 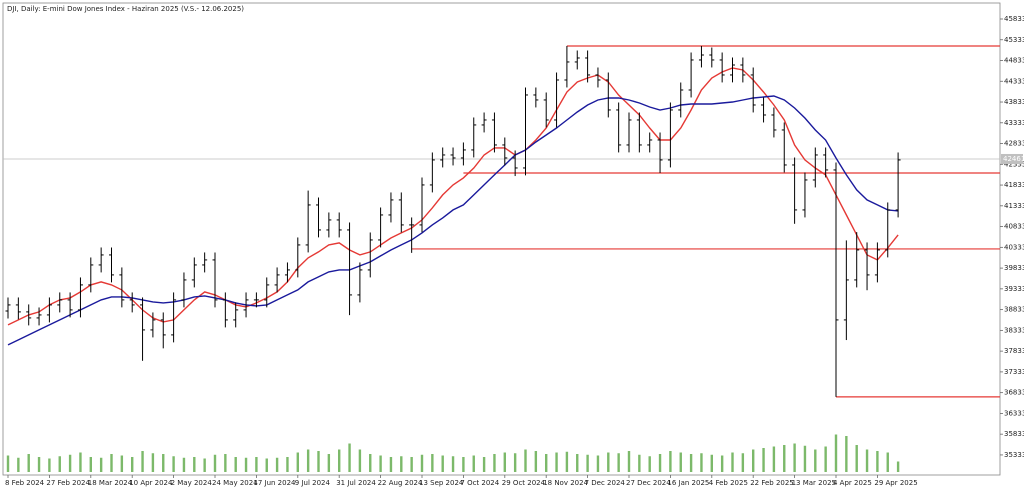 What do you see at coordinates (648, 483) in the screenshot?
I see `x-tick-label: 27 Dec 2024` at bounding box center [648, 483].